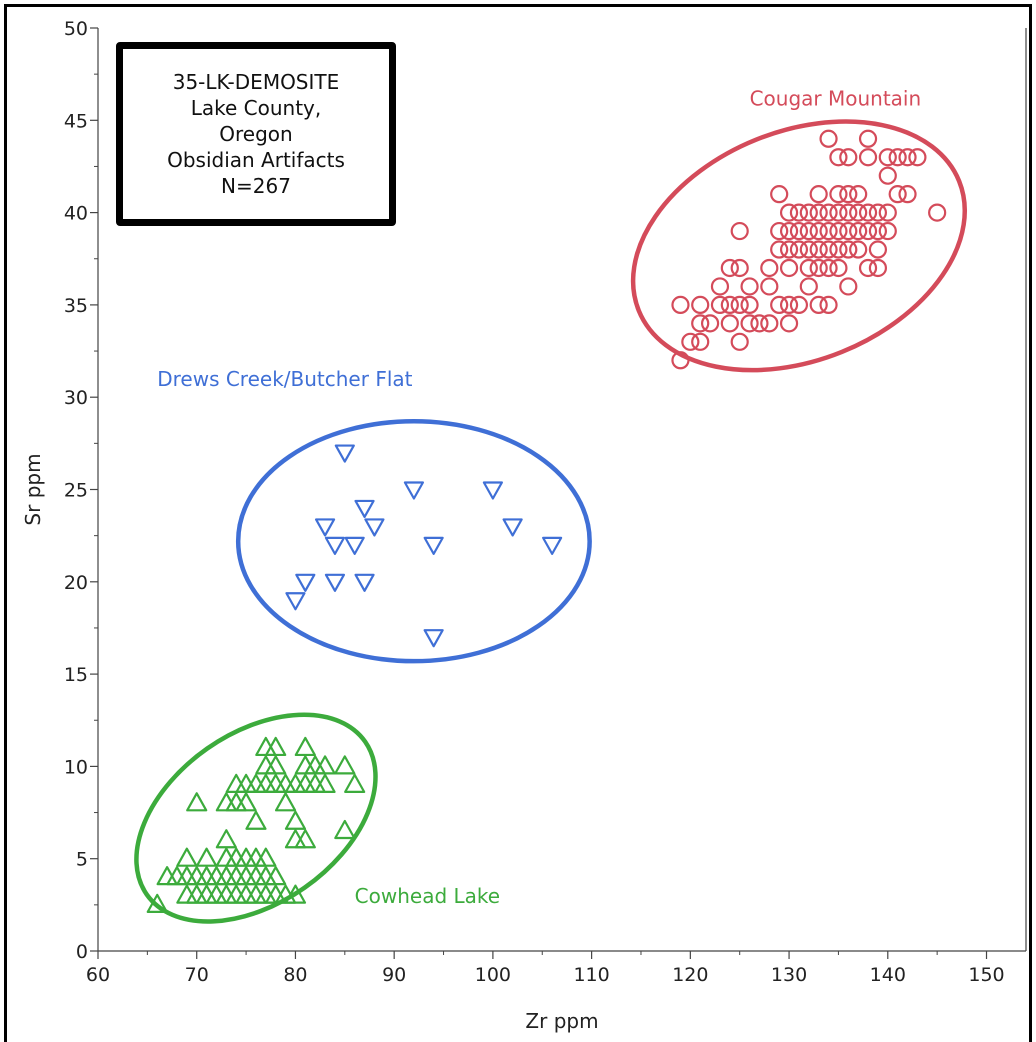  Describe the element at coordinates (394, 975) in the screenshot. I see `x-tick-label: 90` at that location.